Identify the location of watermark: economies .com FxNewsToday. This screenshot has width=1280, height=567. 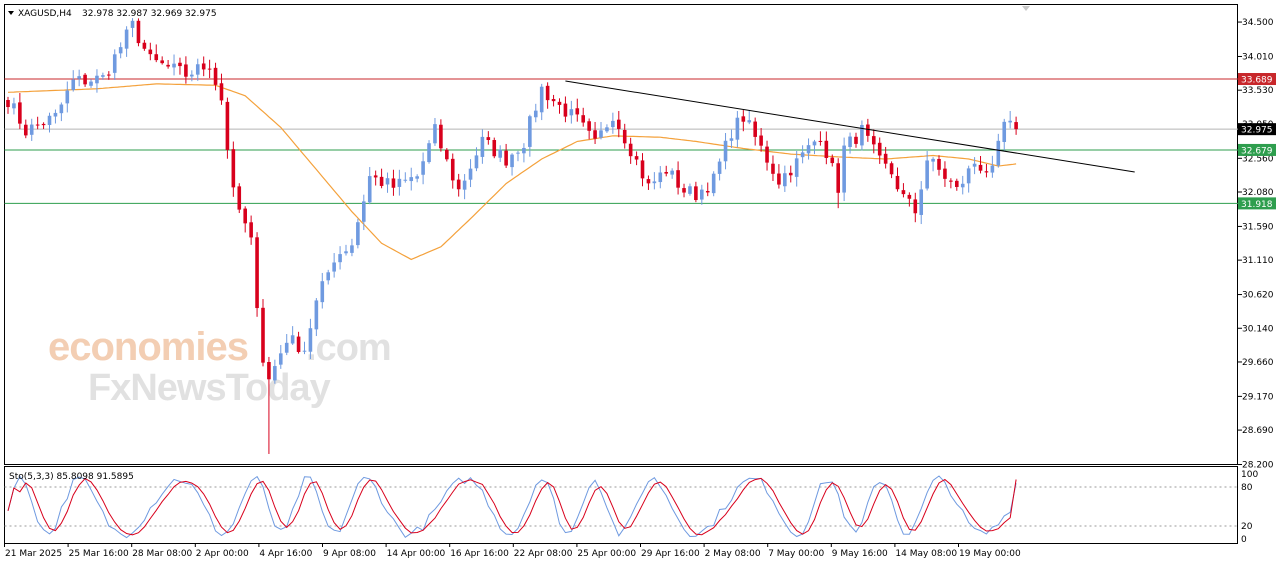
(220, 367).